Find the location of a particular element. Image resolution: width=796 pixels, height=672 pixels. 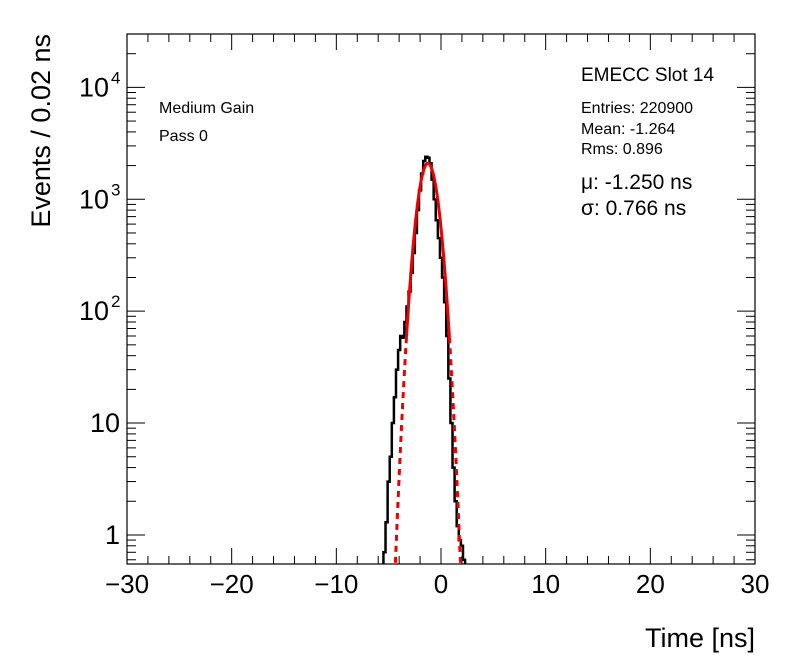

fit-sigma: σ: 0.766 ns is located at coordinates (633, 208).